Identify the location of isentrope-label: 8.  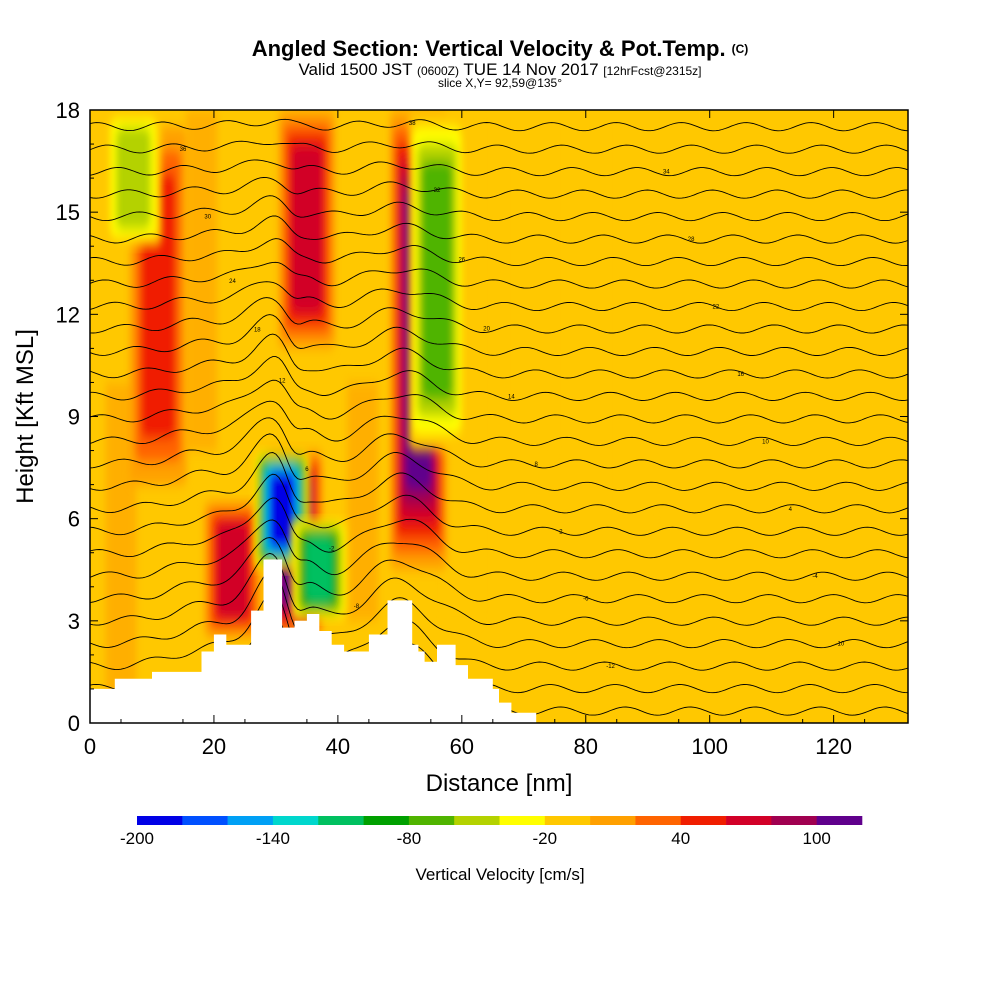
(537, 465).